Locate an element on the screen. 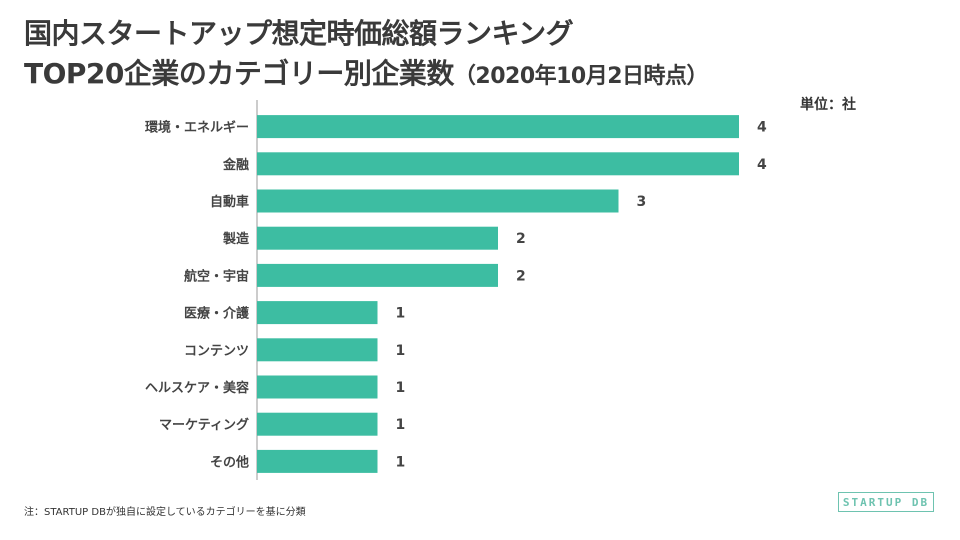 The image size is (960, 540). title-line-2: TOP20企業のカテゴリー別企業数（2020年10月2日時点） is located at coordinates (366, 75).